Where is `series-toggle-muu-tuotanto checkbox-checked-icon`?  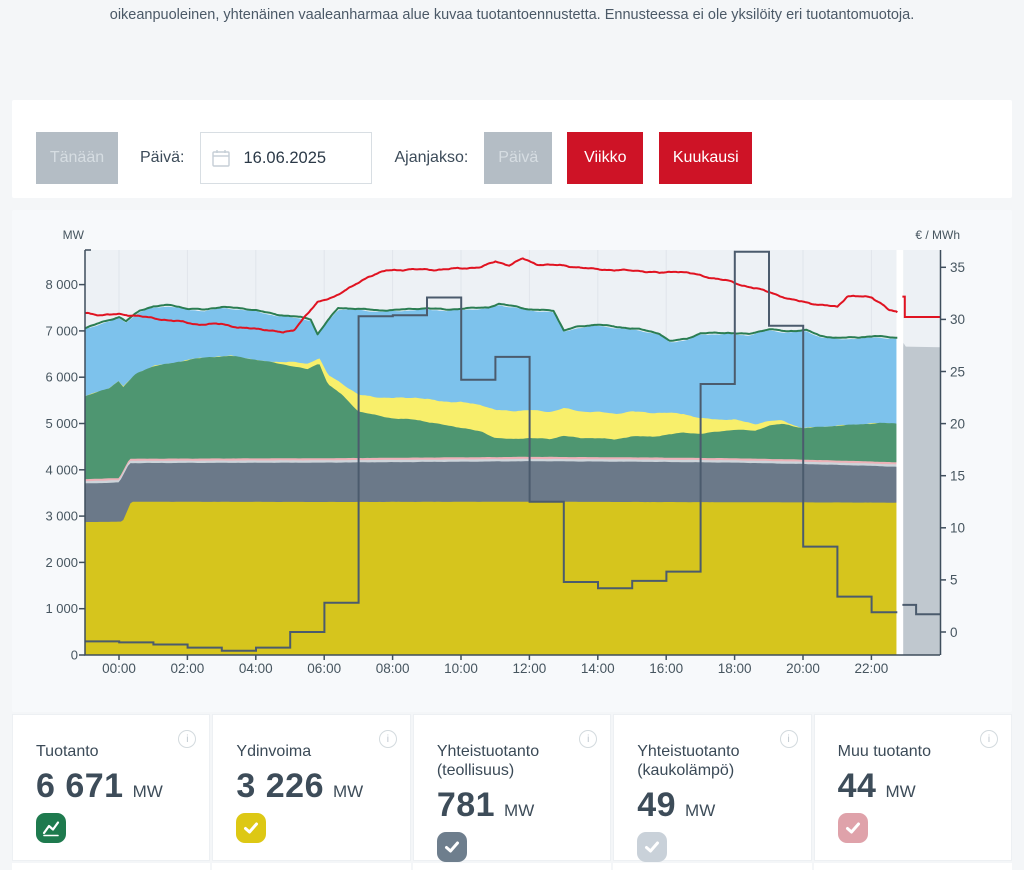 series-toggle-muu-tuotanto checkbox-checked-icon is located at coordinates (852, 827).